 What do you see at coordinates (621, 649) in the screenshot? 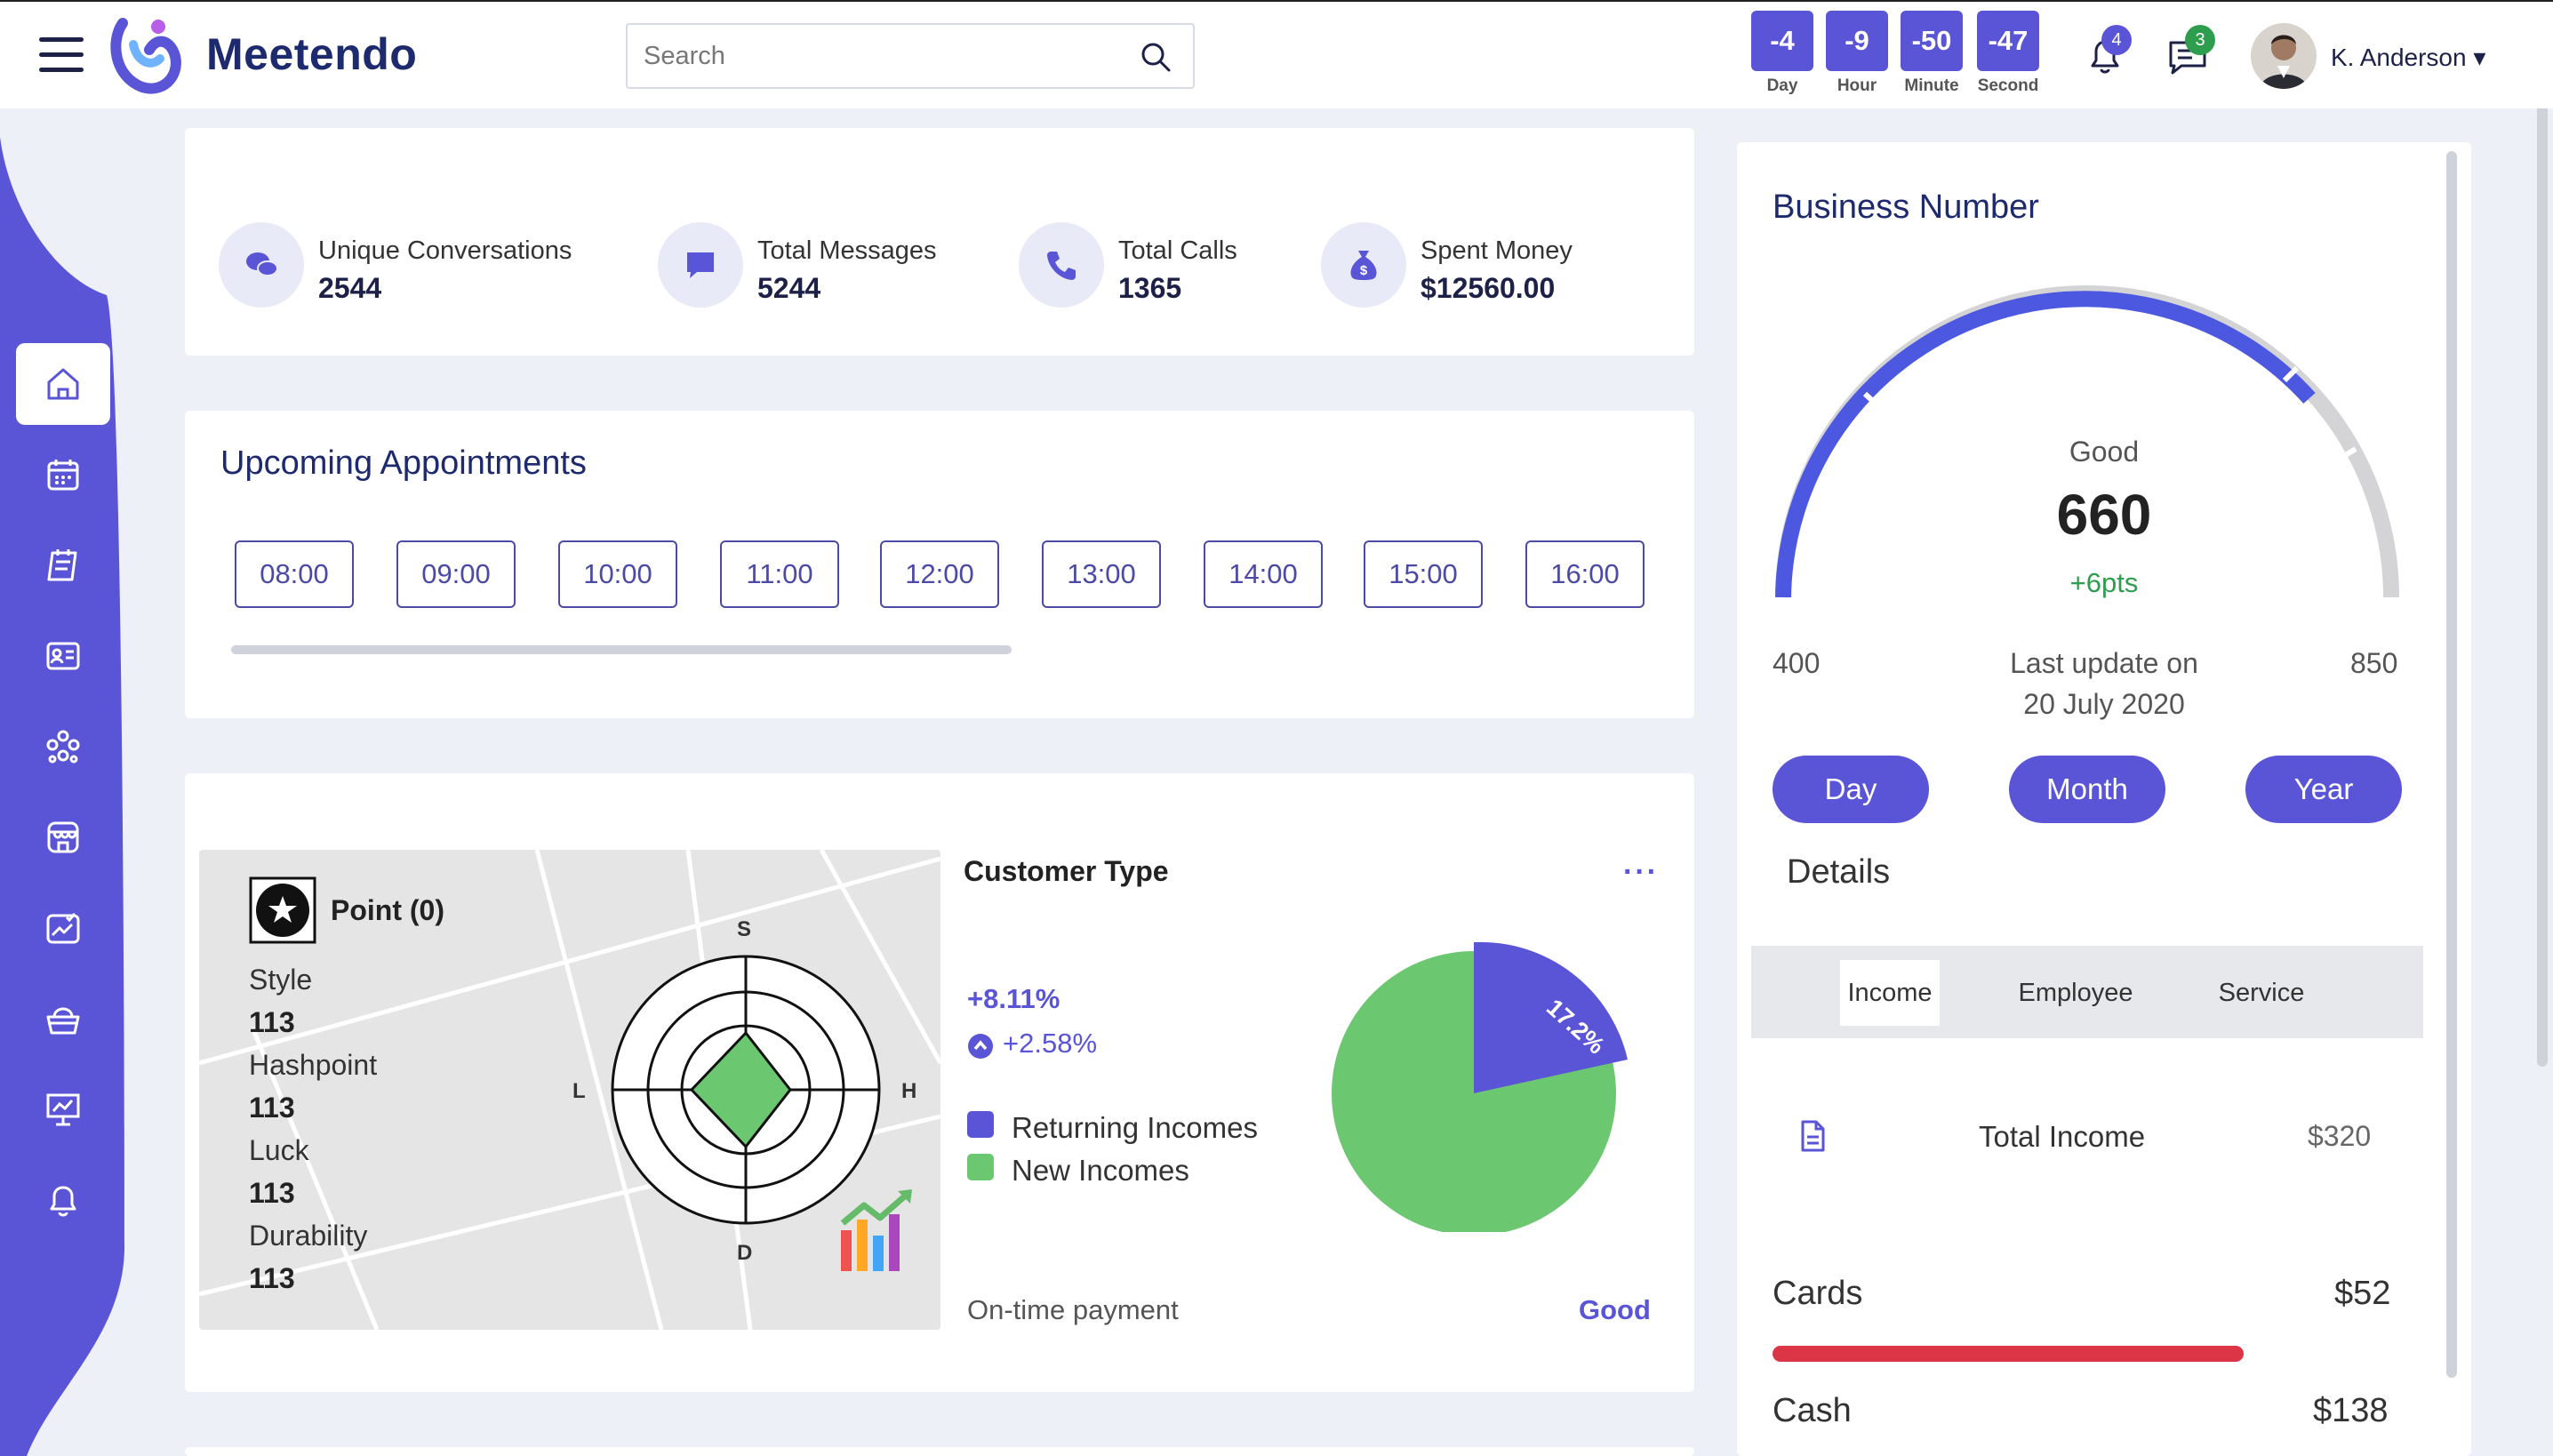
I see `appointments-scrollbar` at bounding box center [621, 649].